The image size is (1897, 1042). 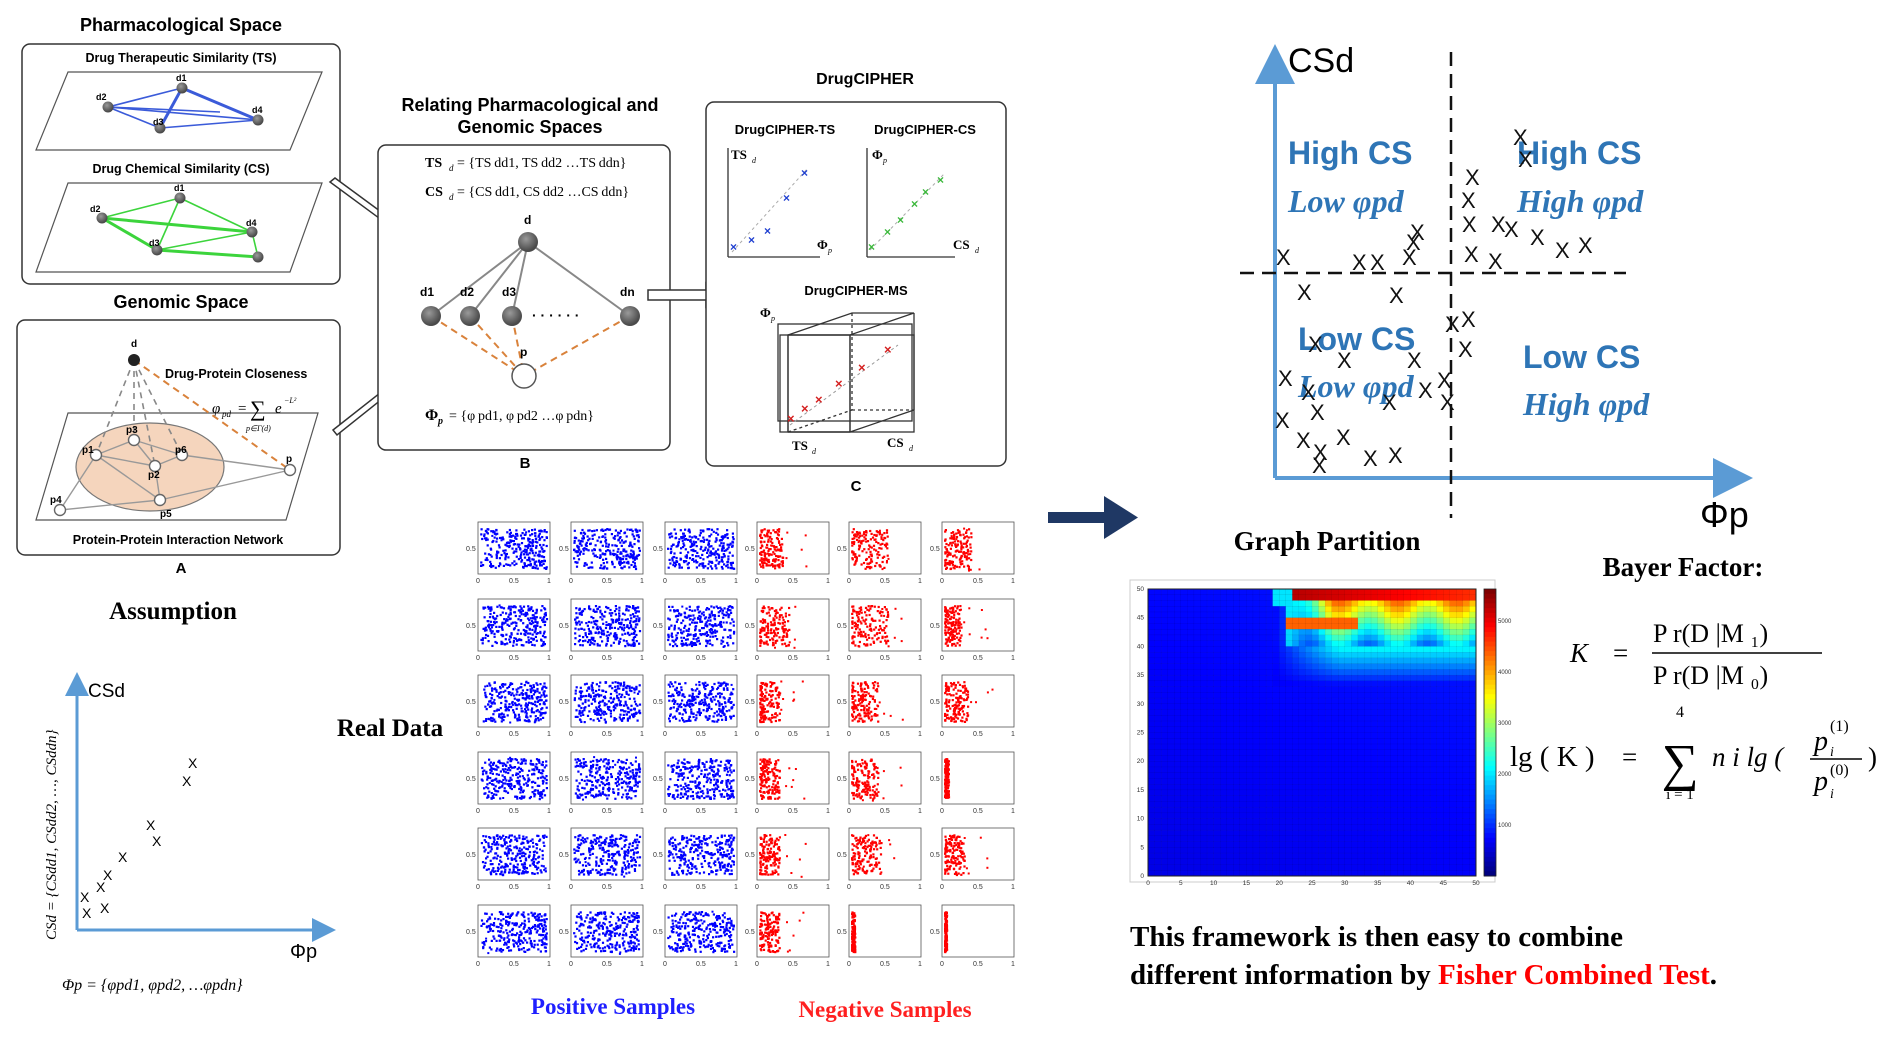 I want to click on cs-title: Drug Chemical Similarity (CS), so click(x=180, y=169).